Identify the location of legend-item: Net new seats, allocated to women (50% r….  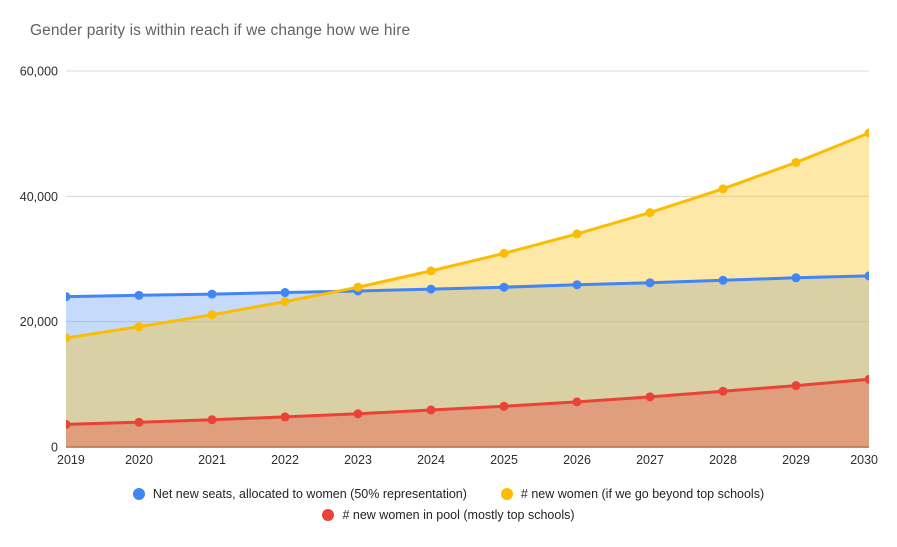
(299, 493).